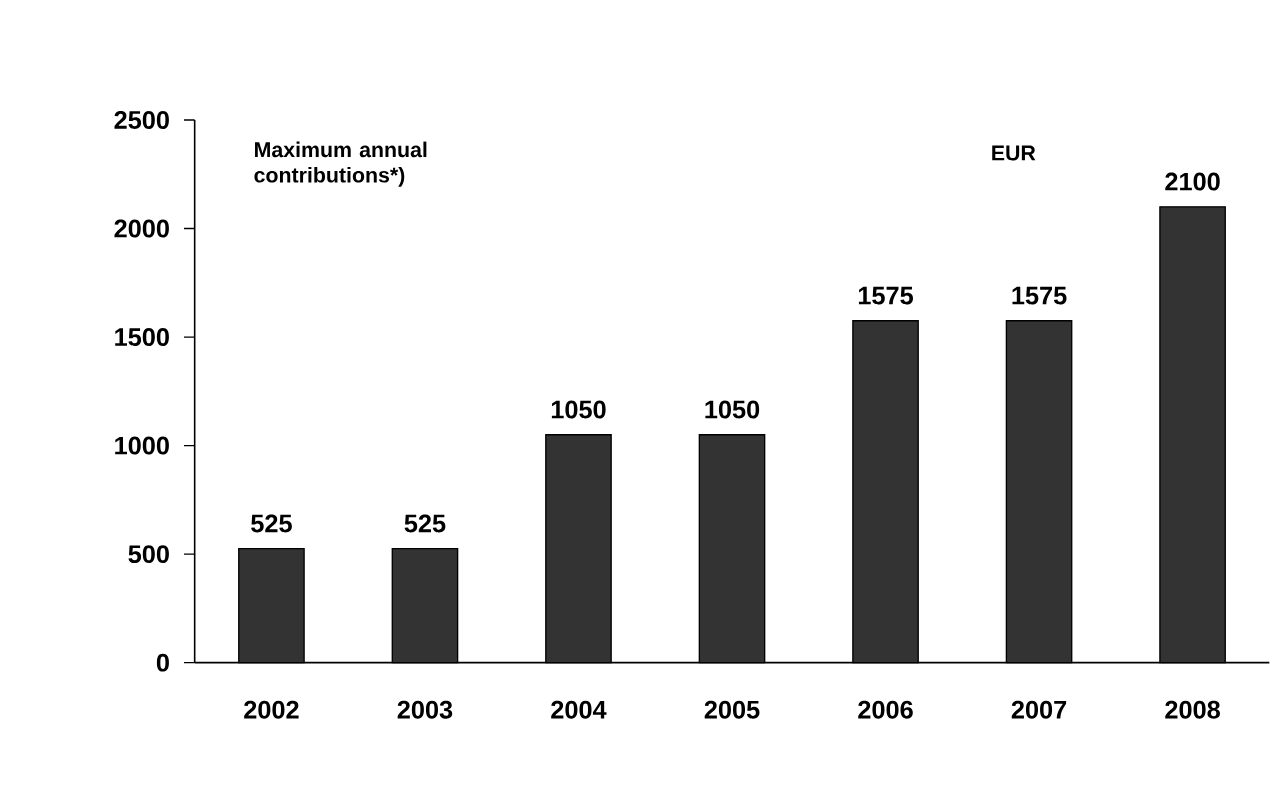  I want to click on data-label: 2100, so click(1192, 181).